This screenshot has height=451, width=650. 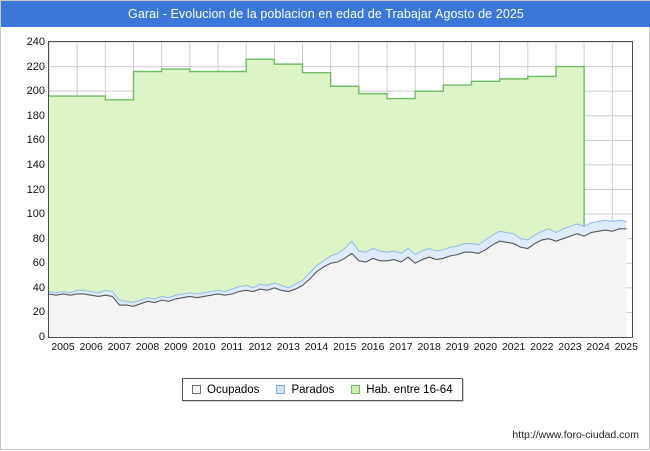 What do you see at coordinates (429, 347) in the screenshot?
I see `x-axis-tick-label: 2018` at bounding box center [429, 347].